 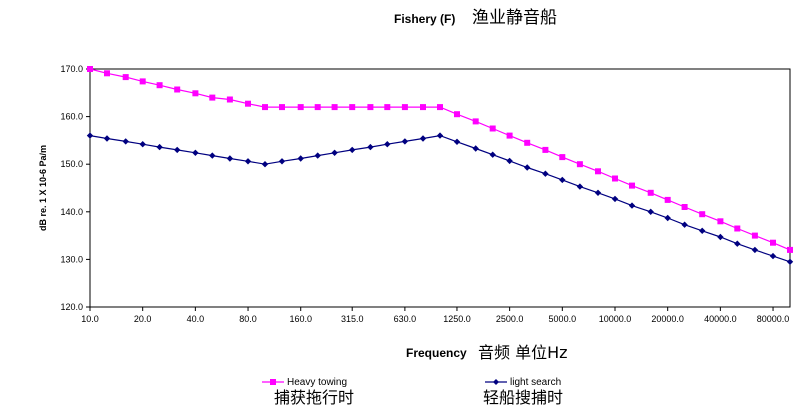 What do you see at coordinates (510, 319) in the screenshot?
I see `x-tick-label: 2500.0` at bounding box center [510, 319].